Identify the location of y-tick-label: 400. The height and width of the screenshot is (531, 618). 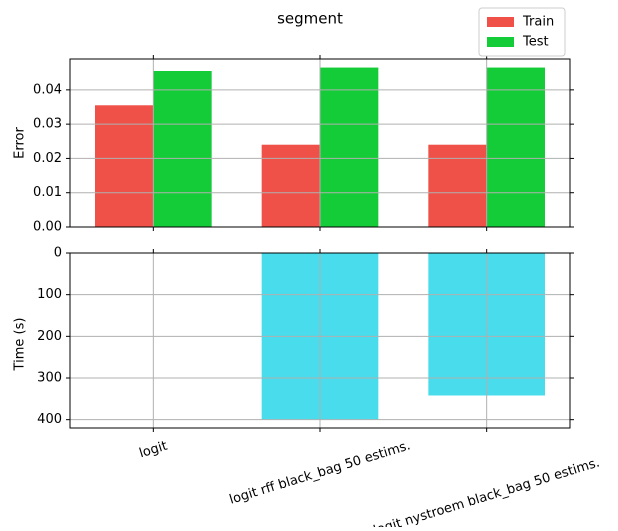
(49, 419).